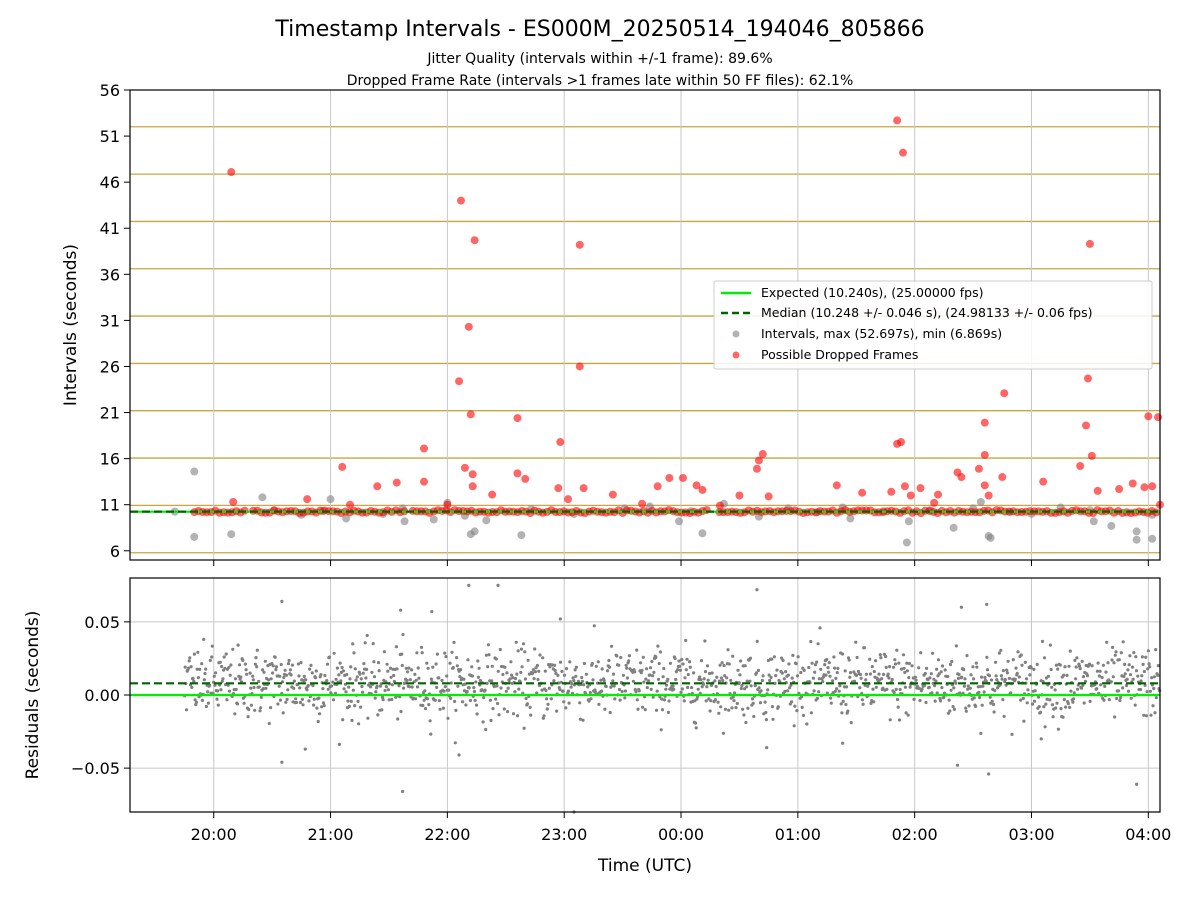 This screenshot has height=900, width=1200. What do you see at coordinates (115, 321) in the screenshot?
I see `intervals-y-ticks: 6 11 16 21 26 31 36 41 46 51 56` at bounding box center [115, 321].